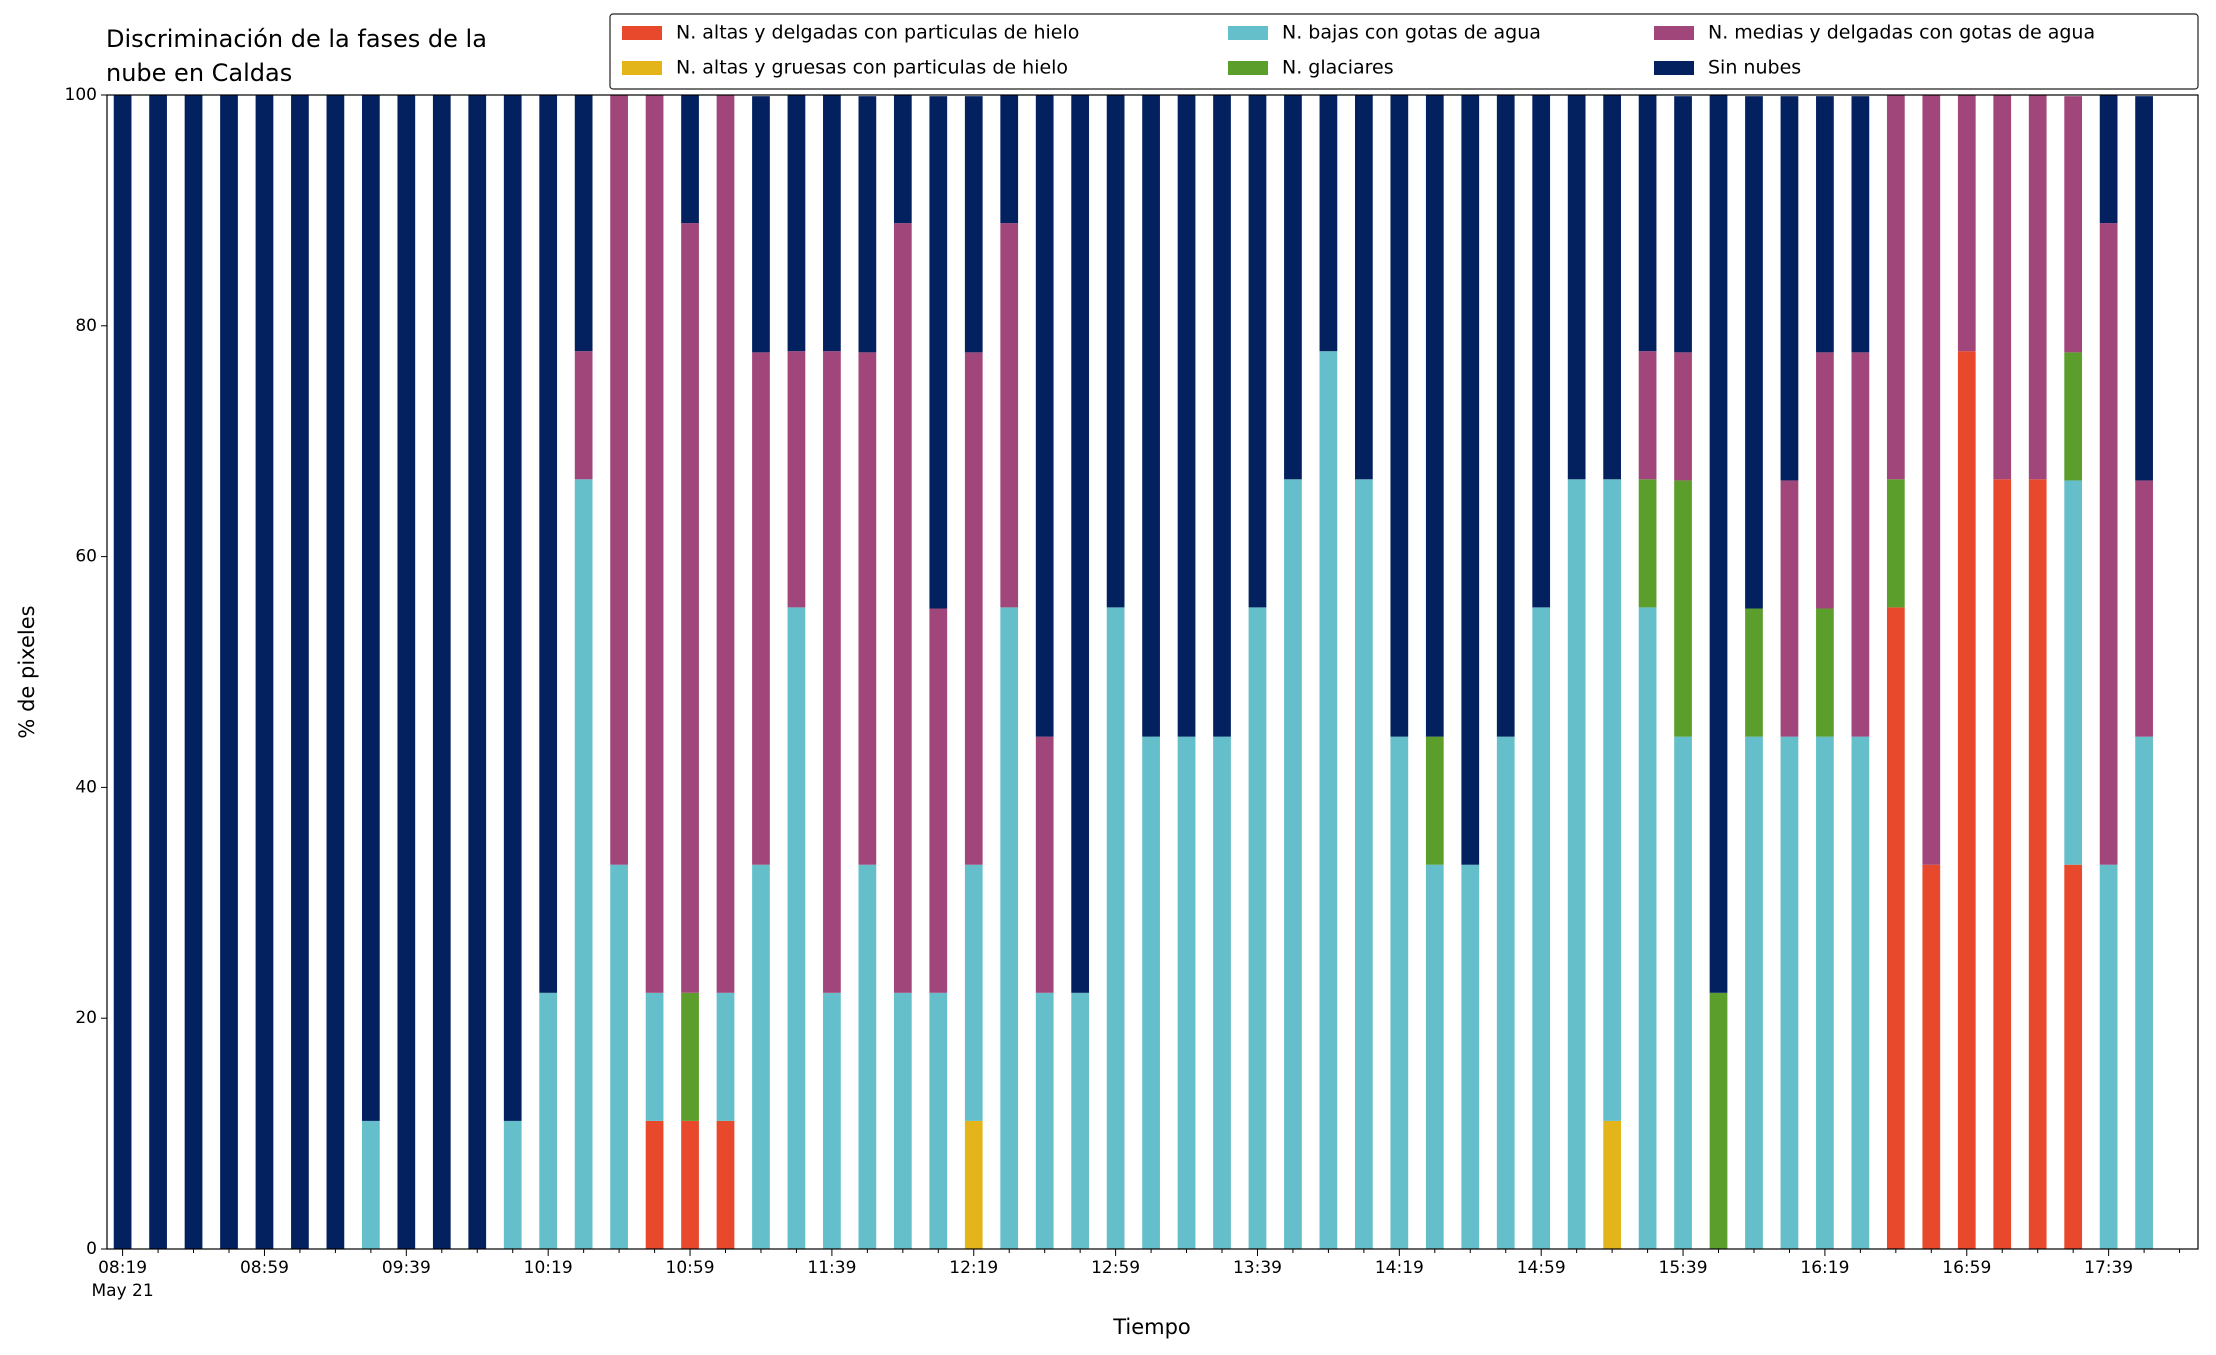  What do you see at coordinates (199, 73) in the screenshot?
I see `chart-title: nube en Caldas` at bounding box center [199, 73].